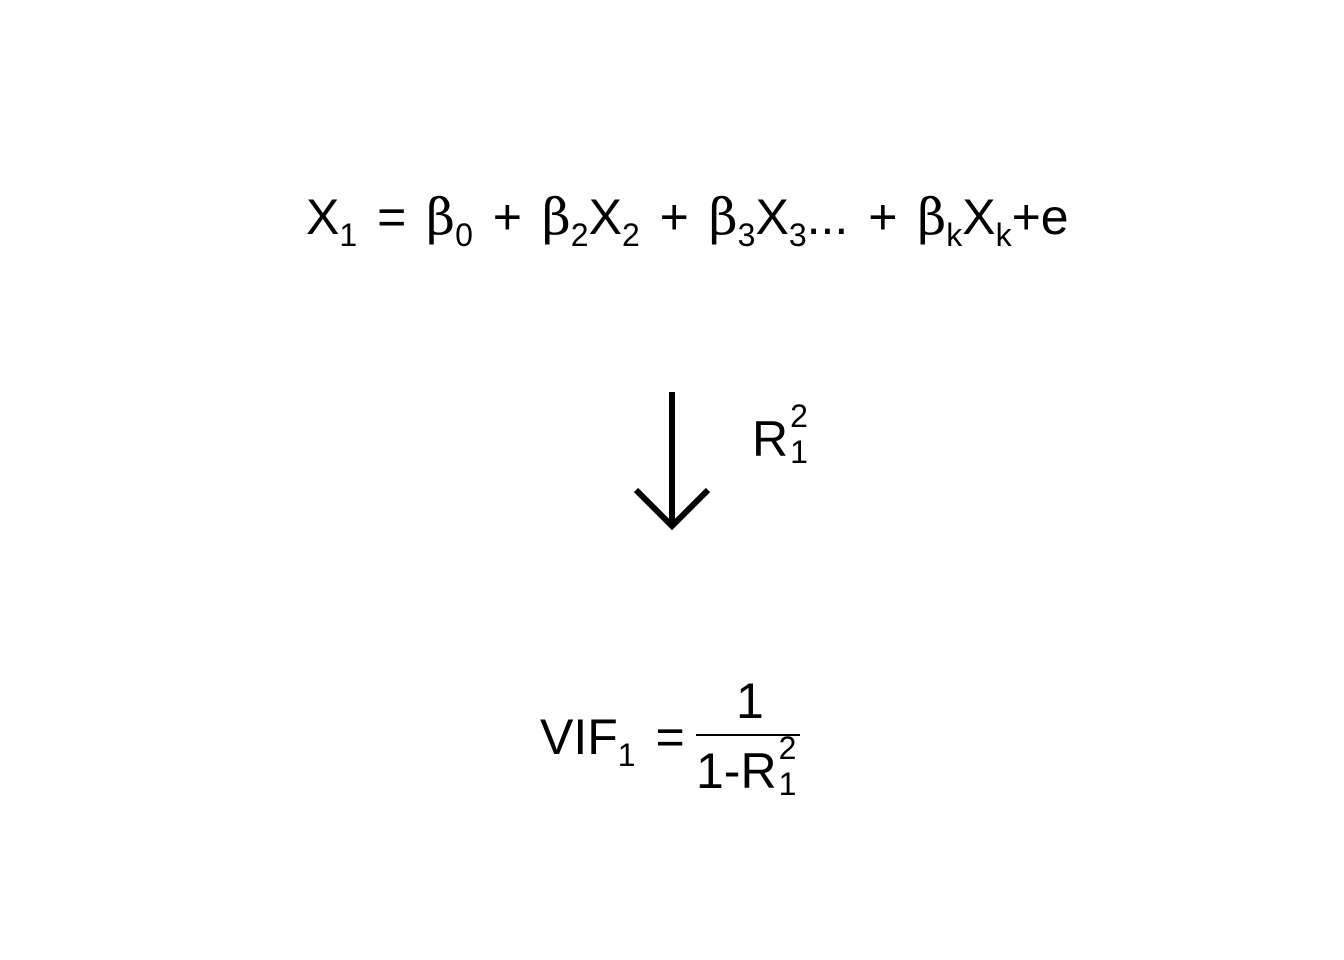 The image size is (1344, 960). I want to click on lhs-variable: X, so click(323, 217).